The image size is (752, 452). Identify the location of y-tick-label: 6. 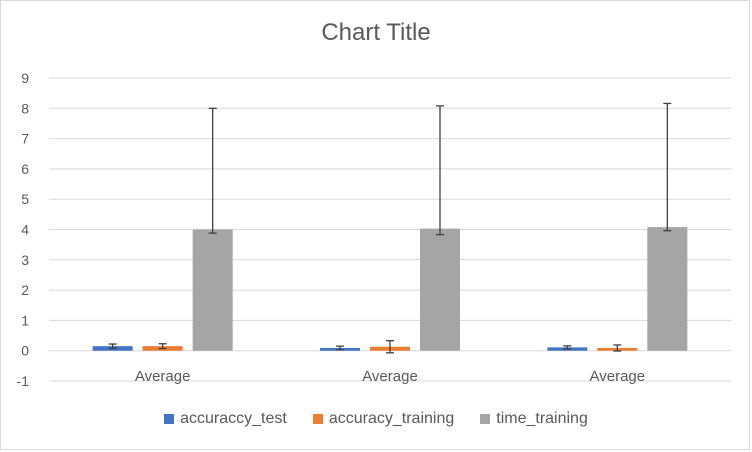
(25, 169).